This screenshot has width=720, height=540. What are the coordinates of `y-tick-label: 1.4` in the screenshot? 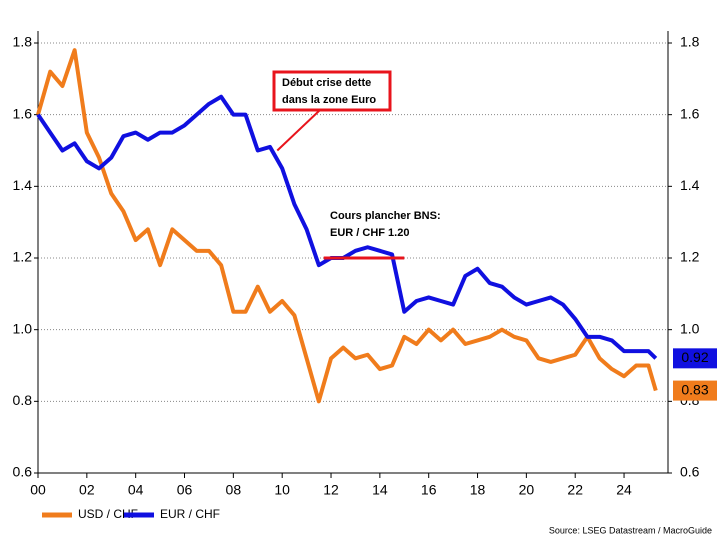 It's located at (23, 185).